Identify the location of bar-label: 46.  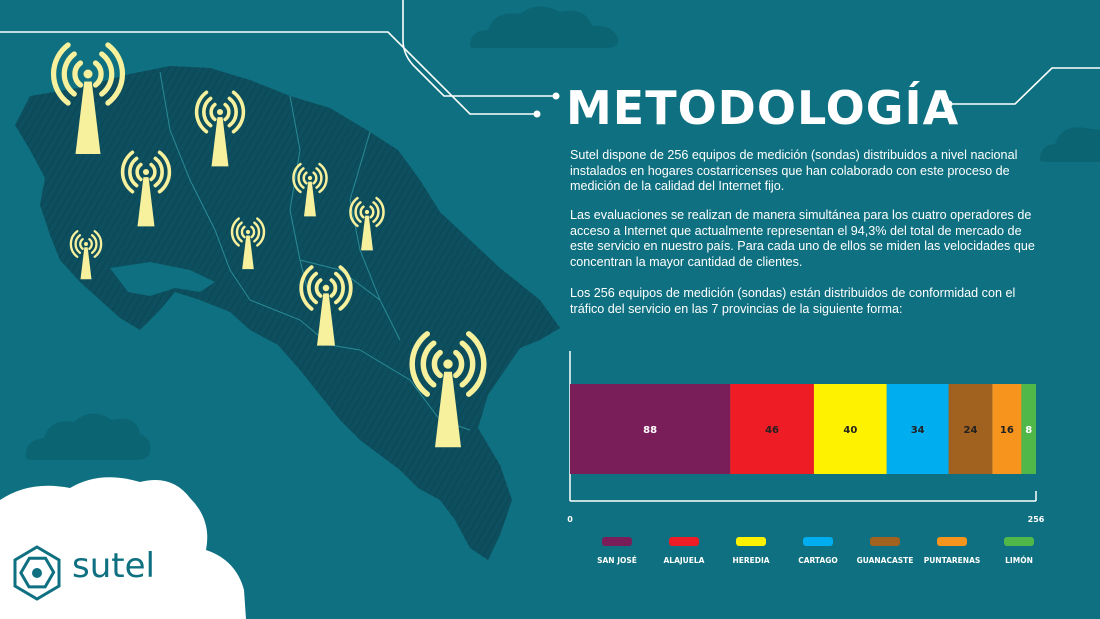
(772, 430).